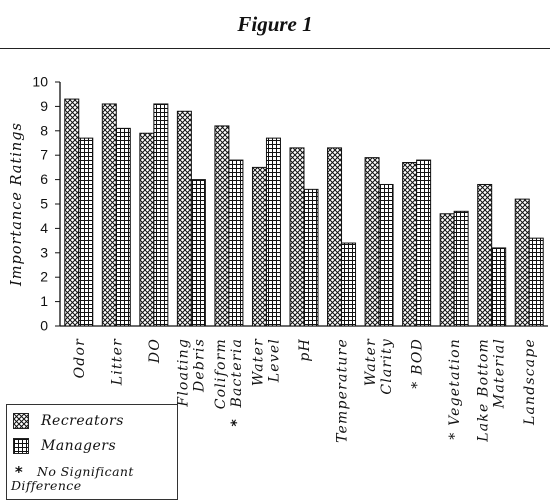  I want to click on category-label-line: DO, so click(155, 351).